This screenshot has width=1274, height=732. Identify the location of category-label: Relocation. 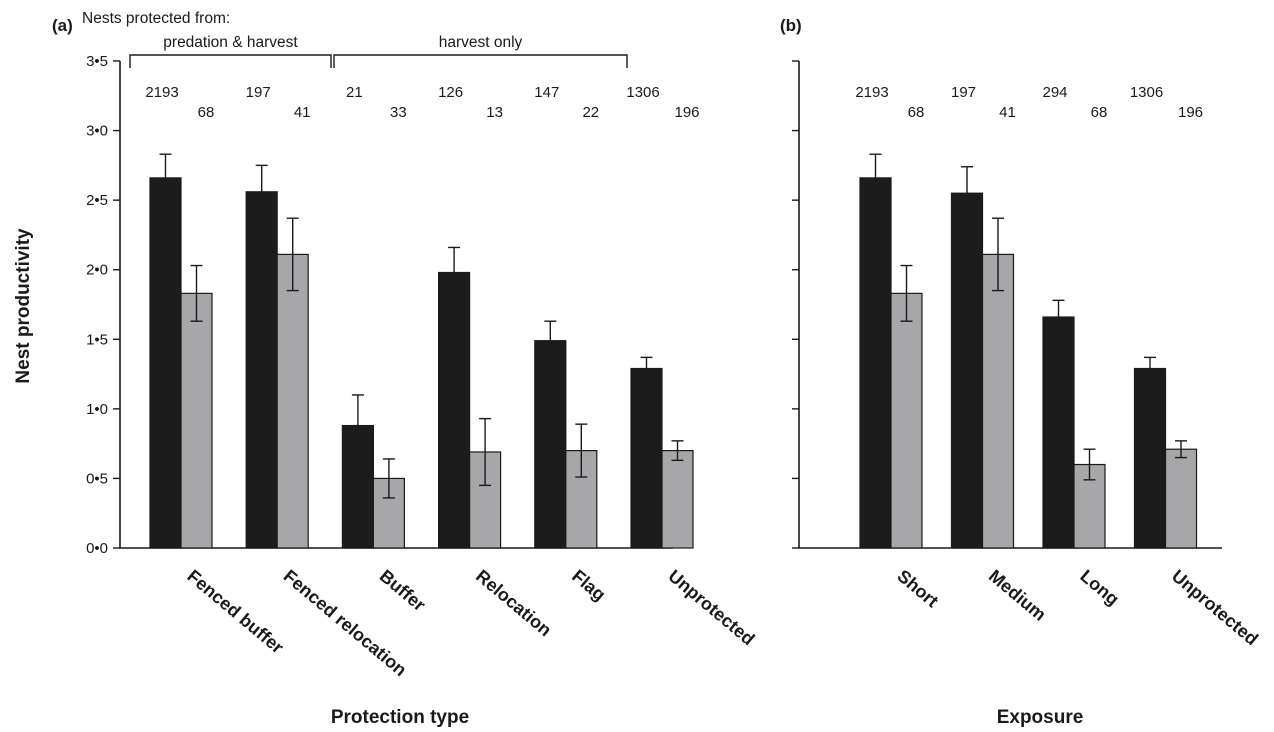
(513, 603).